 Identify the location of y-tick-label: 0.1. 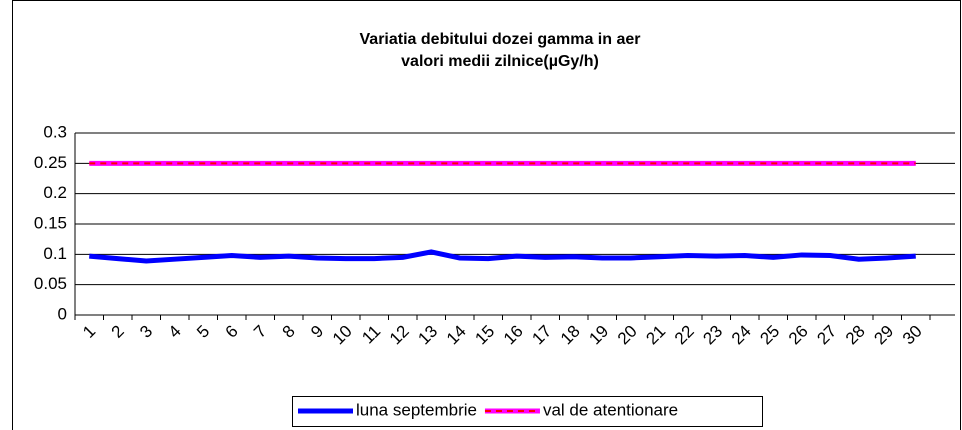
(55, 253).